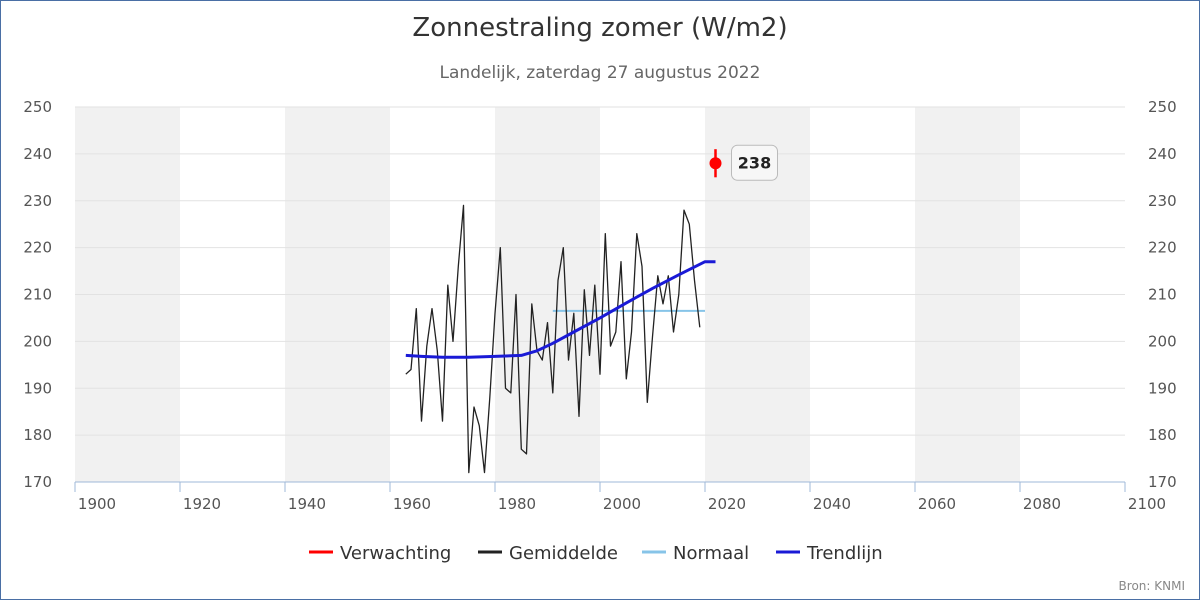 Image resolution: width=1200 pixels, height=600 pixels. Describe the element at coordinates (937, 504) in the screenshot. I see `x-tick-label: 2060` at that location.